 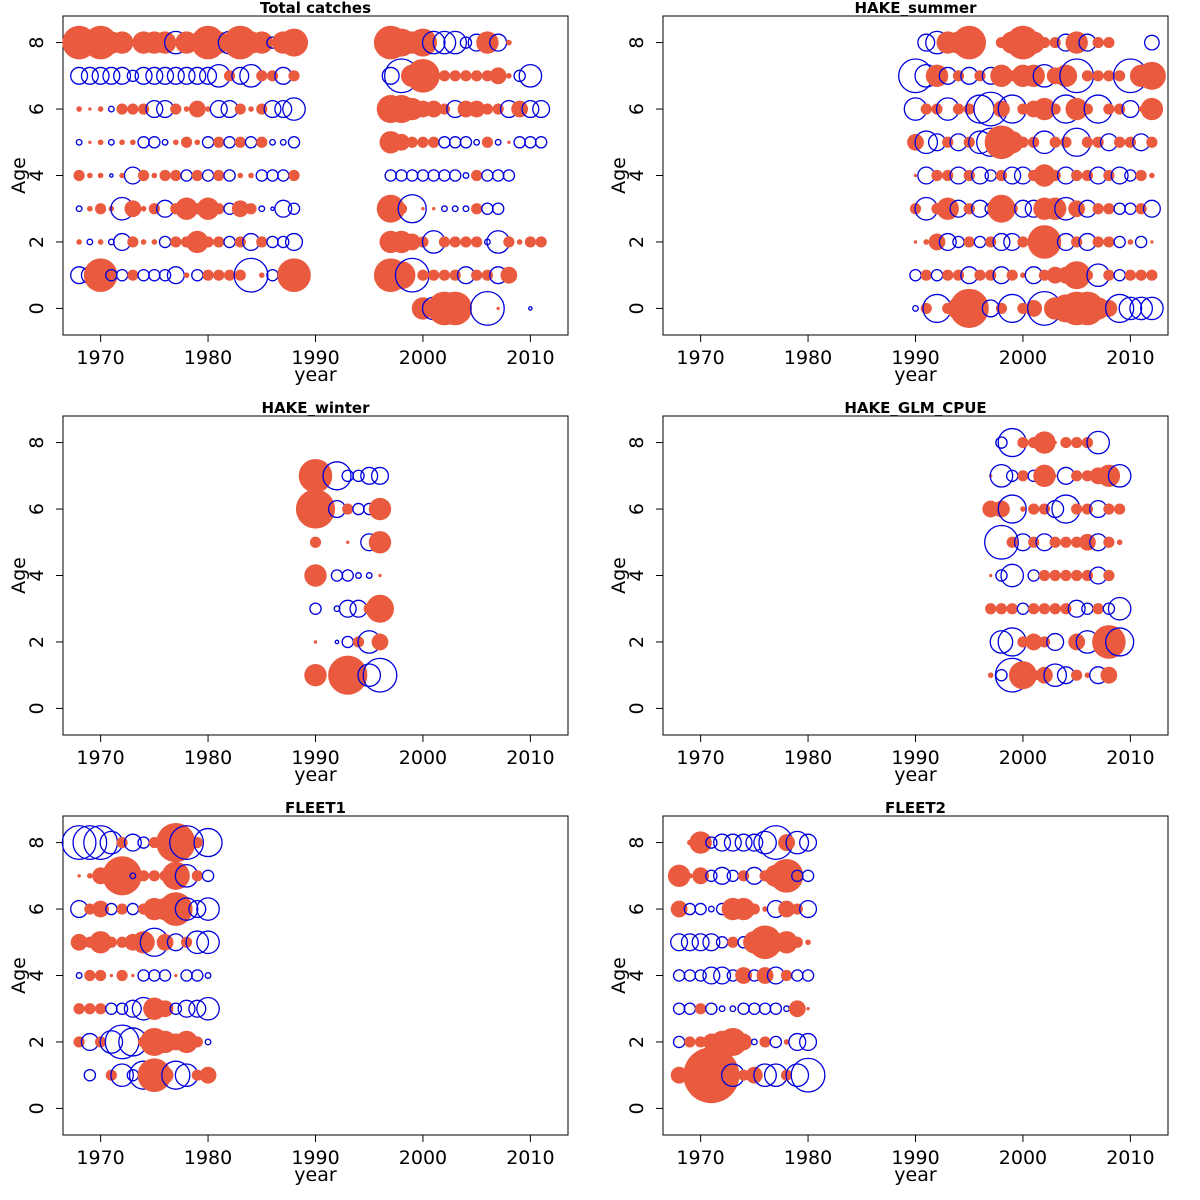 What do you see at coordinates (19, 175) in the screenshot?
I see `y-axis-label: Age` at bounding box center [19, 175].